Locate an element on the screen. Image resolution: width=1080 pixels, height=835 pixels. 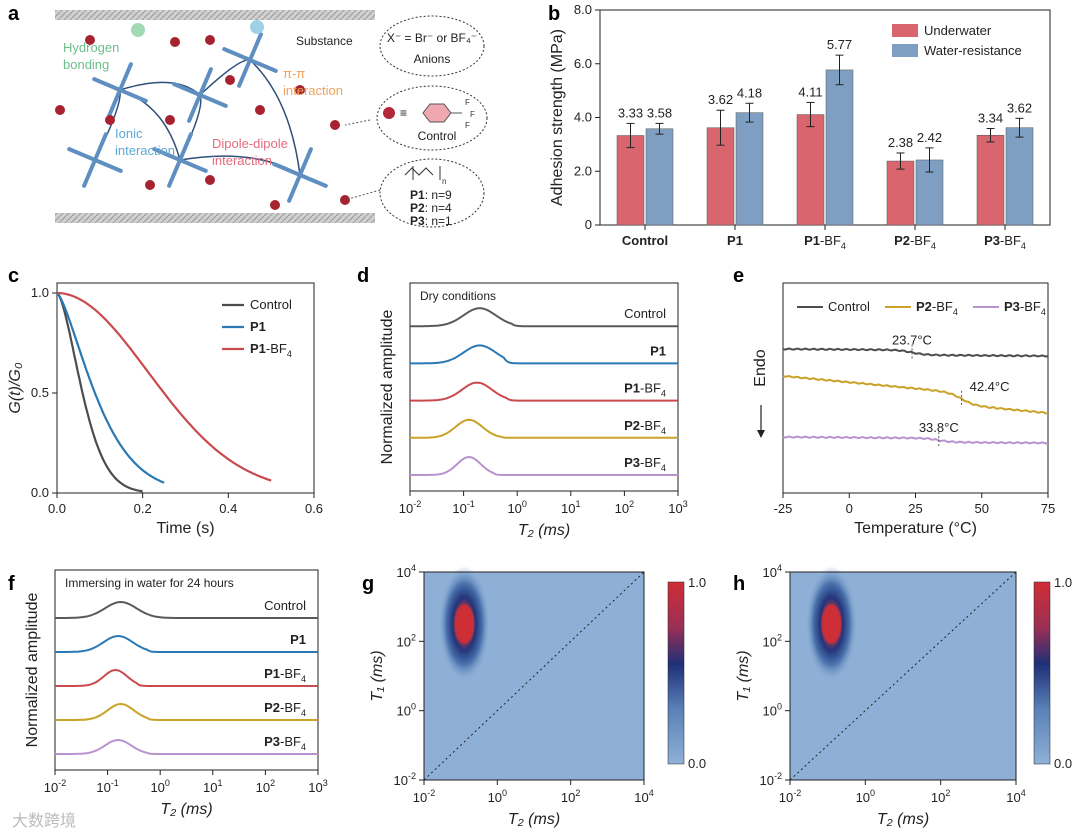
series-label-bold: P2 is located at coordinates (272, 707).